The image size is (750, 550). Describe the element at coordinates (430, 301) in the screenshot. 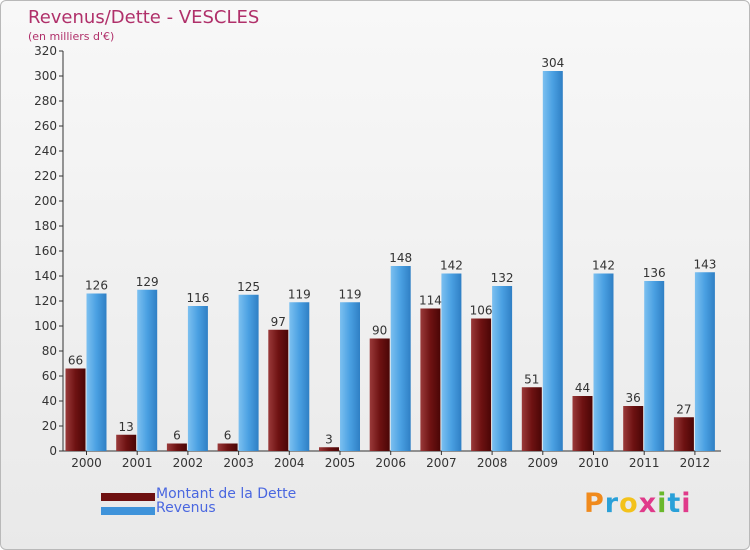

I see `data-label-dette: 114` at that location.